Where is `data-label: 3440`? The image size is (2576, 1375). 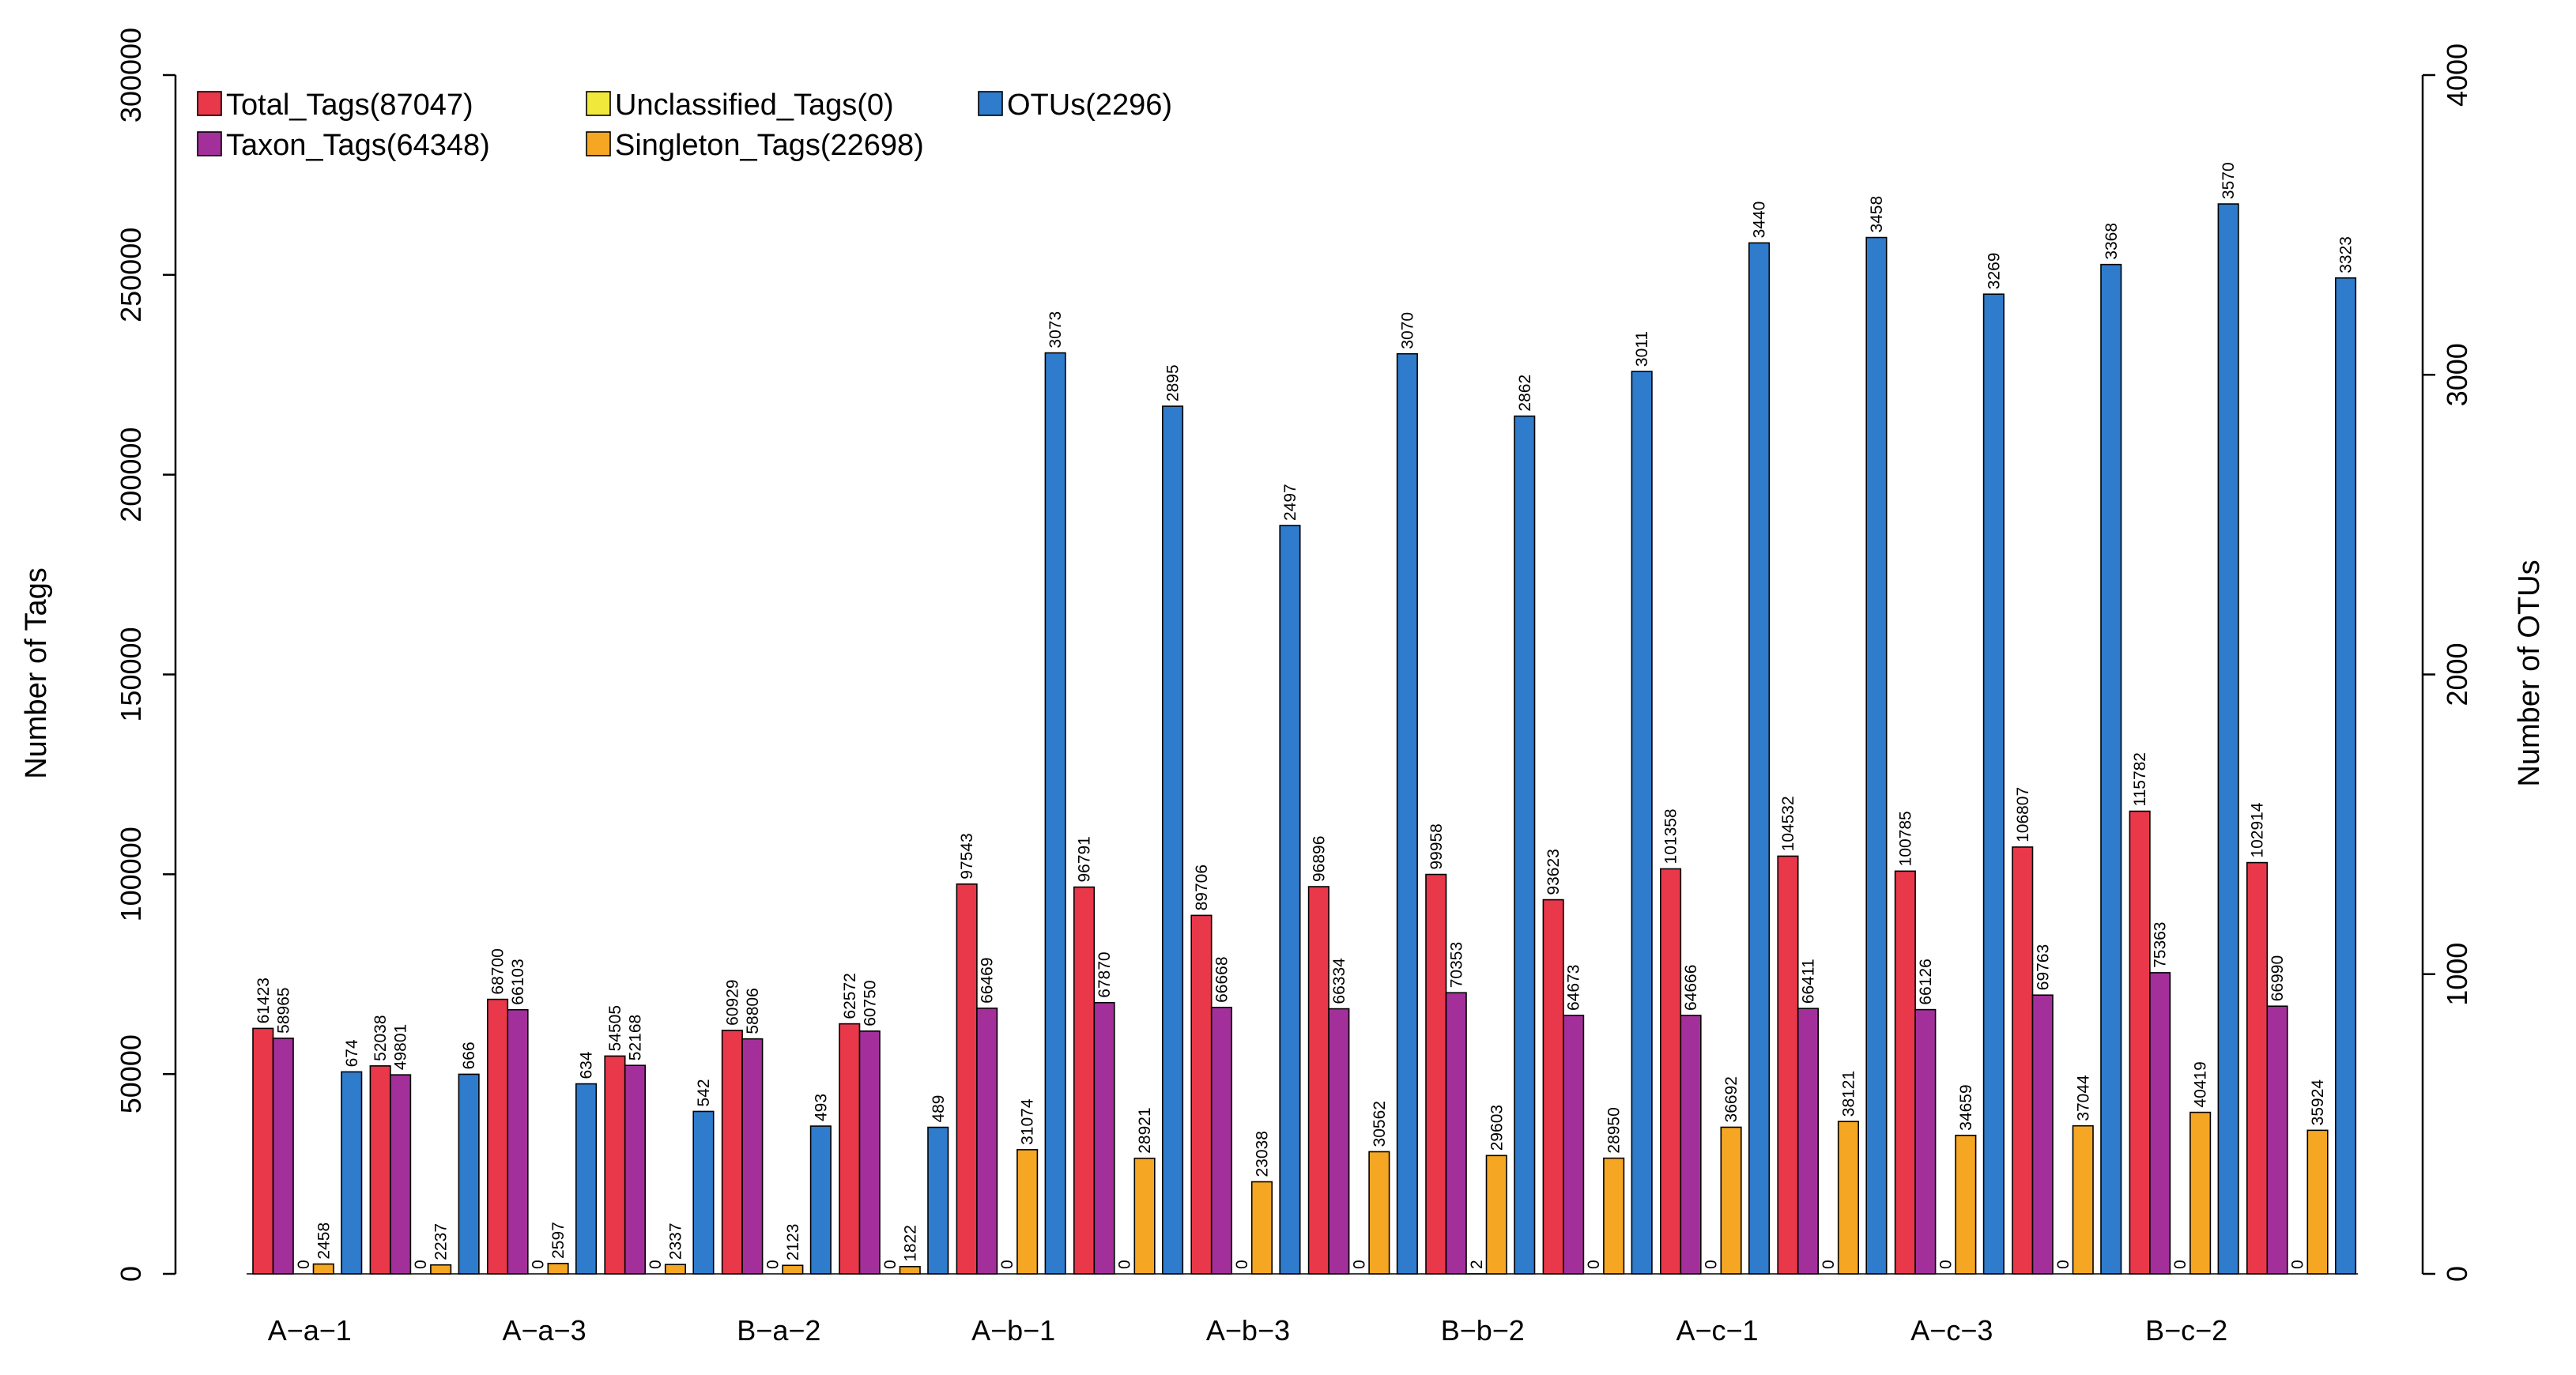 data-label: 3440 is located at coordinates (1760, 220).